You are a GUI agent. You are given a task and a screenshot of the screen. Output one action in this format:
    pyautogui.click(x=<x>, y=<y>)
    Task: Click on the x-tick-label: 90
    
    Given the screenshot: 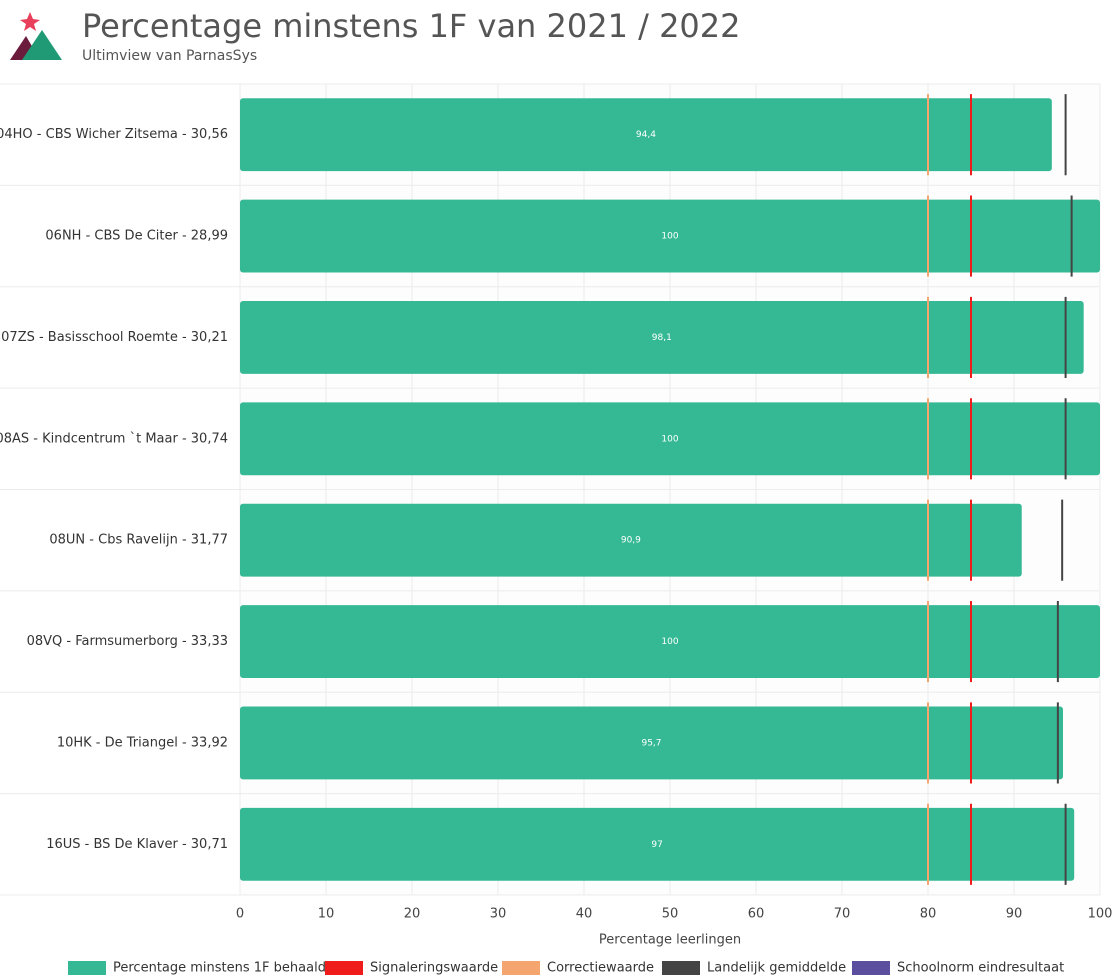 What is the action you would take?
    pyautogui.click(x=1014, y=914)
    